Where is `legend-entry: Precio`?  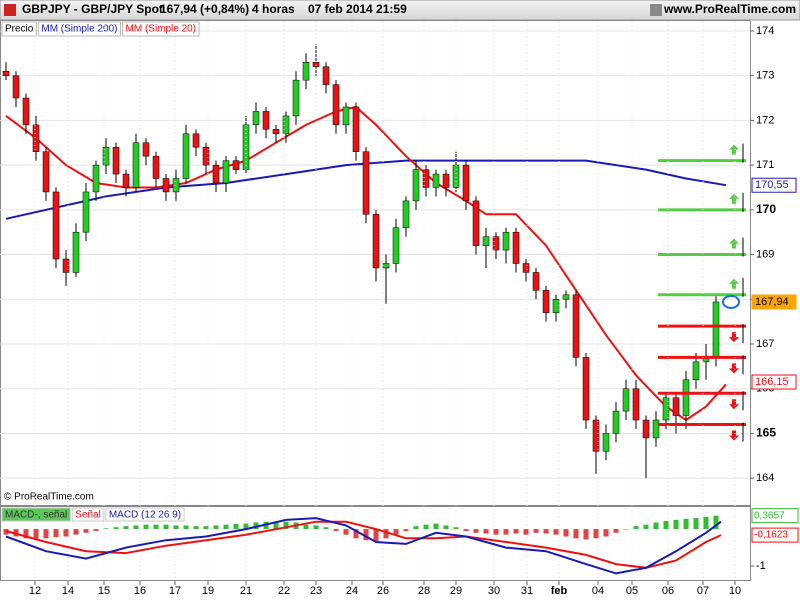
legend-entry: Precio is located at coordinates (19, 29).